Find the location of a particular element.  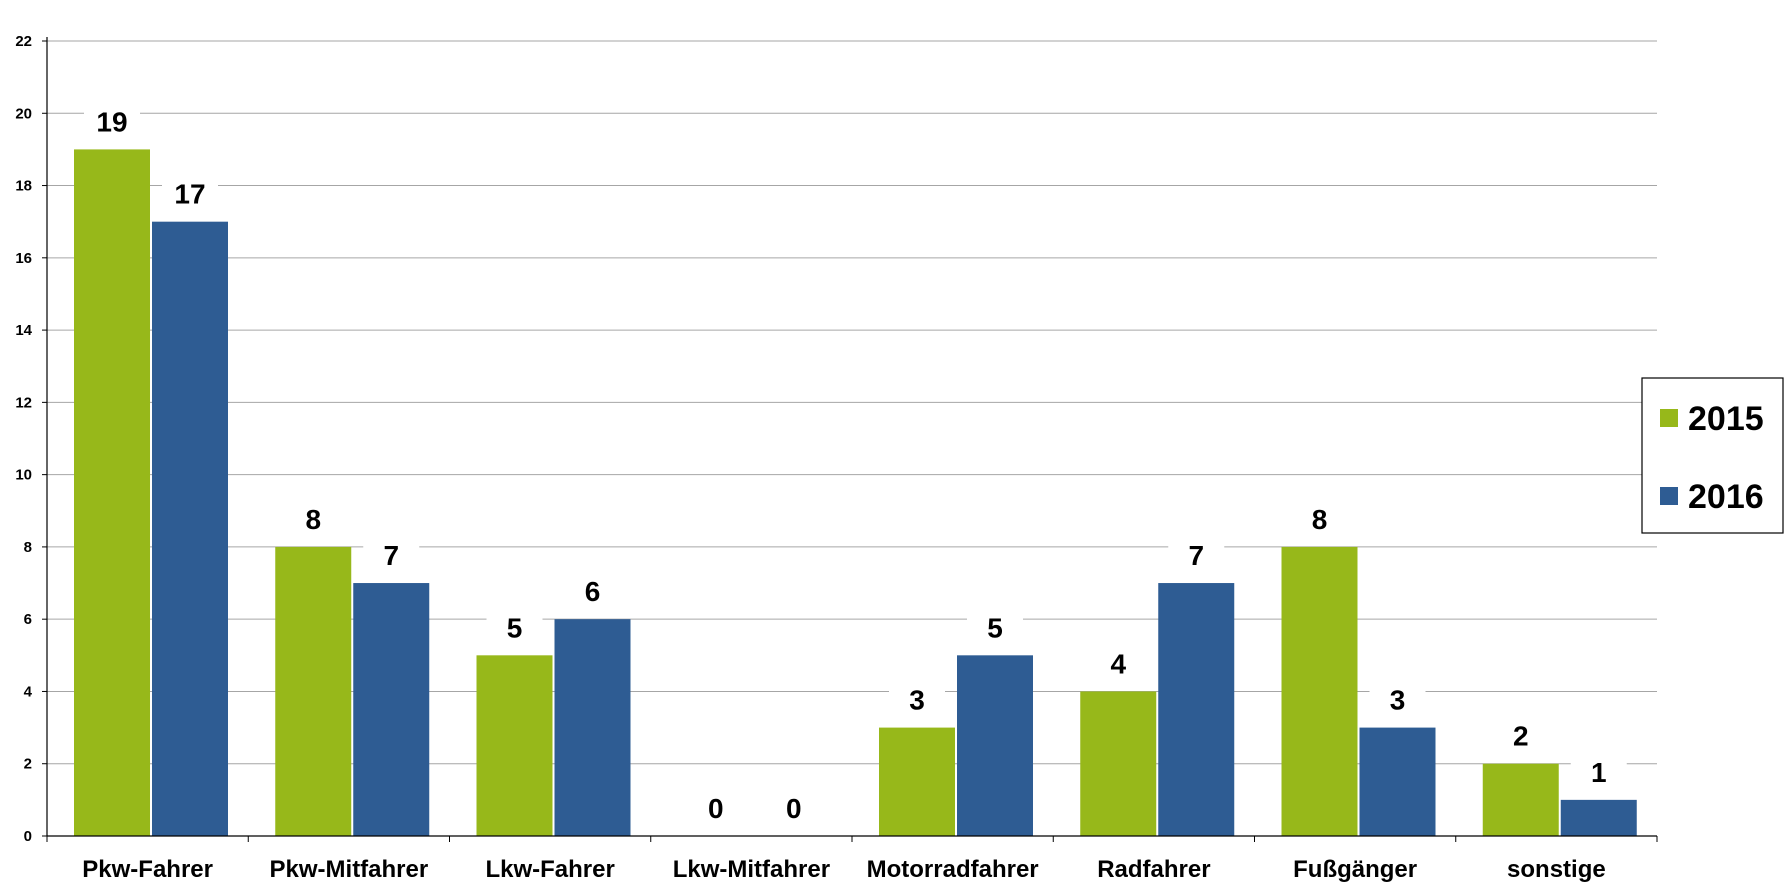

y-tick-label: 20 is located at coordinates (23, 113).